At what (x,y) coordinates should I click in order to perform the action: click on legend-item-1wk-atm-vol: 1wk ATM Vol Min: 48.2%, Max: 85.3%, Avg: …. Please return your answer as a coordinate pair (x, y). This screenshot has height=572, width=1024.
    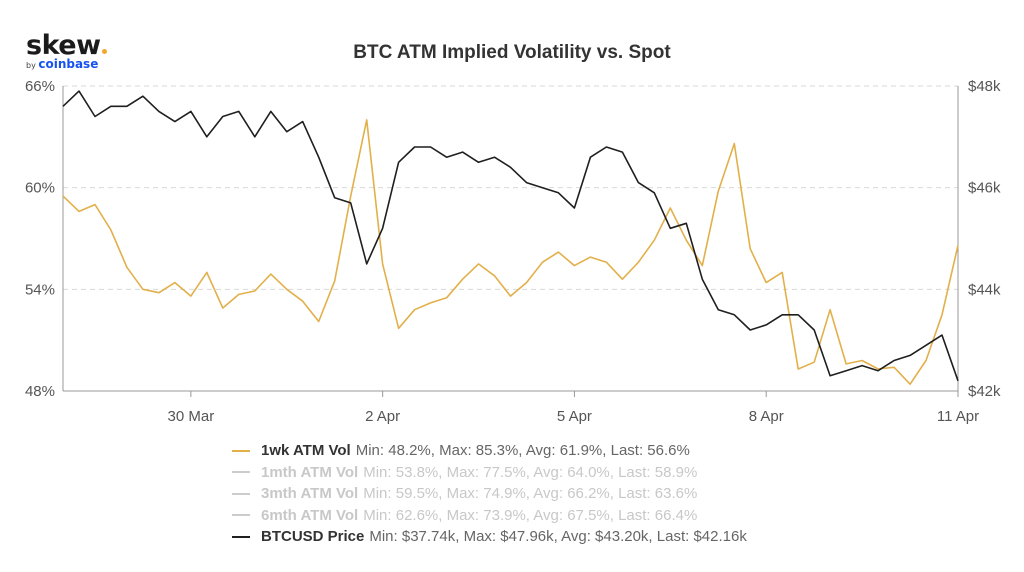
    Looking at the image, I should click on (489, 451).